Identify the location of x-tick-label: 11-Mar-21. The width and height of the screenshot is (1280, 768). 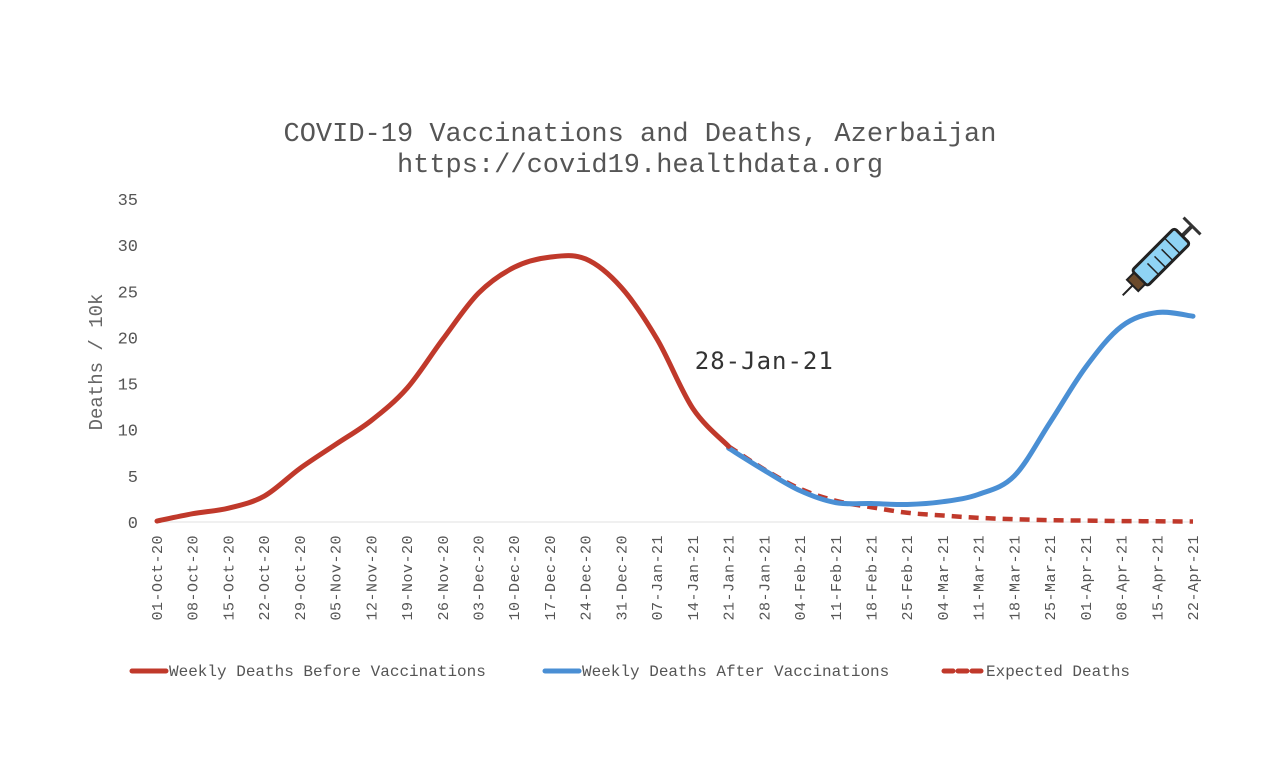
(980, 578).